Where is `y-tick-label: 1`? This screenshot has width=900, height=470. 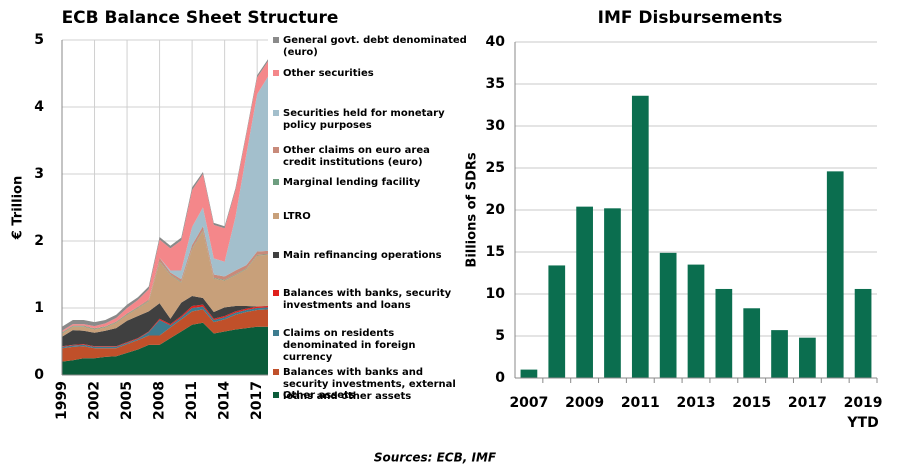 y-tick-label: 1 is located at coordinates (39, 308).